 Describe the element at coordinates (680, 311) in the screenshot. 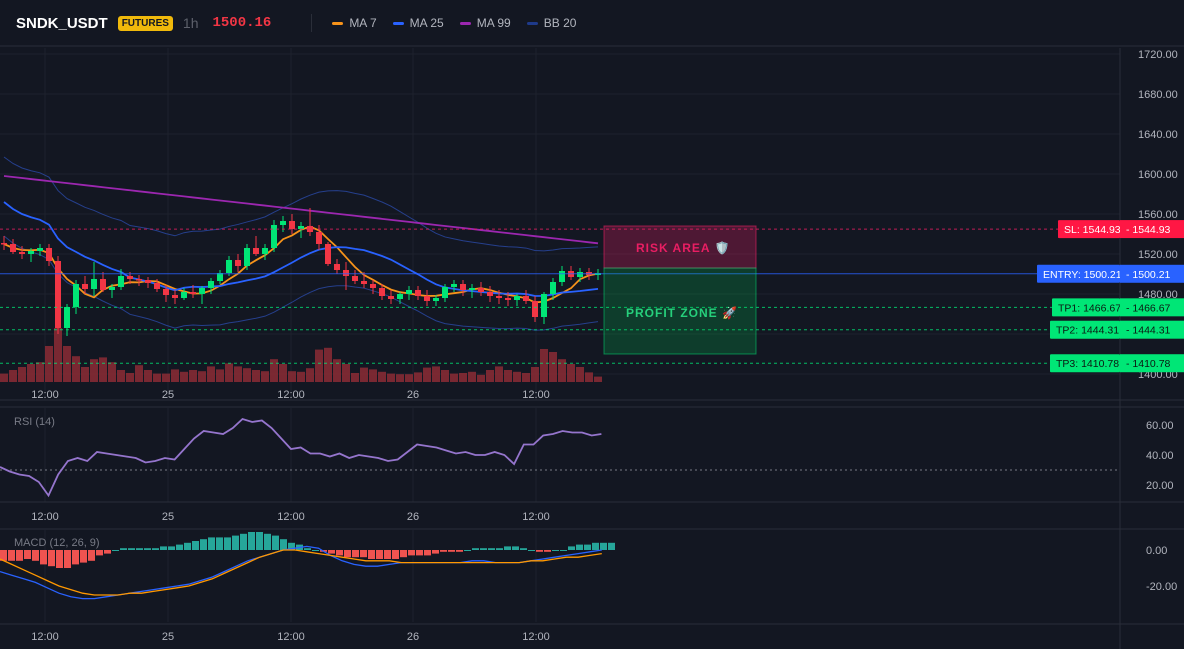

I see `profit-zone-box` at that location.